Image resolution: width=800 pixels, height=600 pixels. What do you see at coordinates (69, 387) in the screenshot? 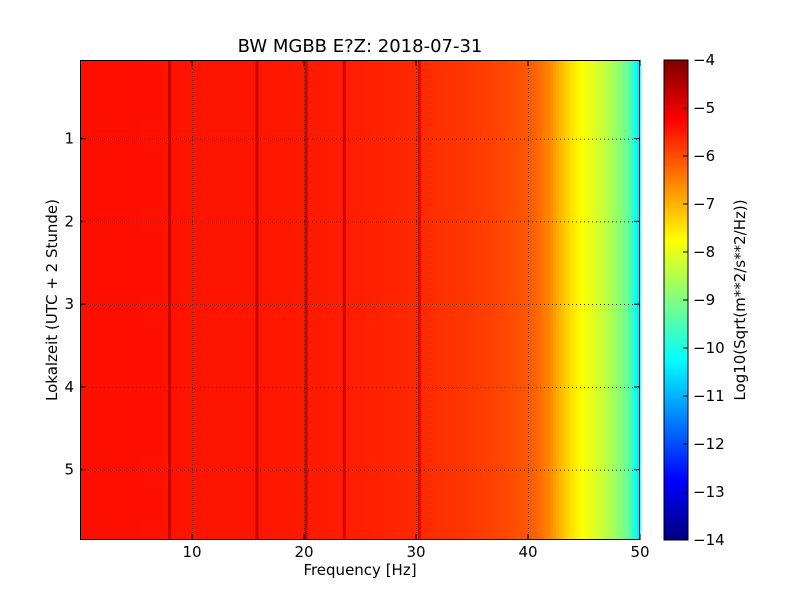
I see `y-tick-label: 4` at bounding box center [69, 387].